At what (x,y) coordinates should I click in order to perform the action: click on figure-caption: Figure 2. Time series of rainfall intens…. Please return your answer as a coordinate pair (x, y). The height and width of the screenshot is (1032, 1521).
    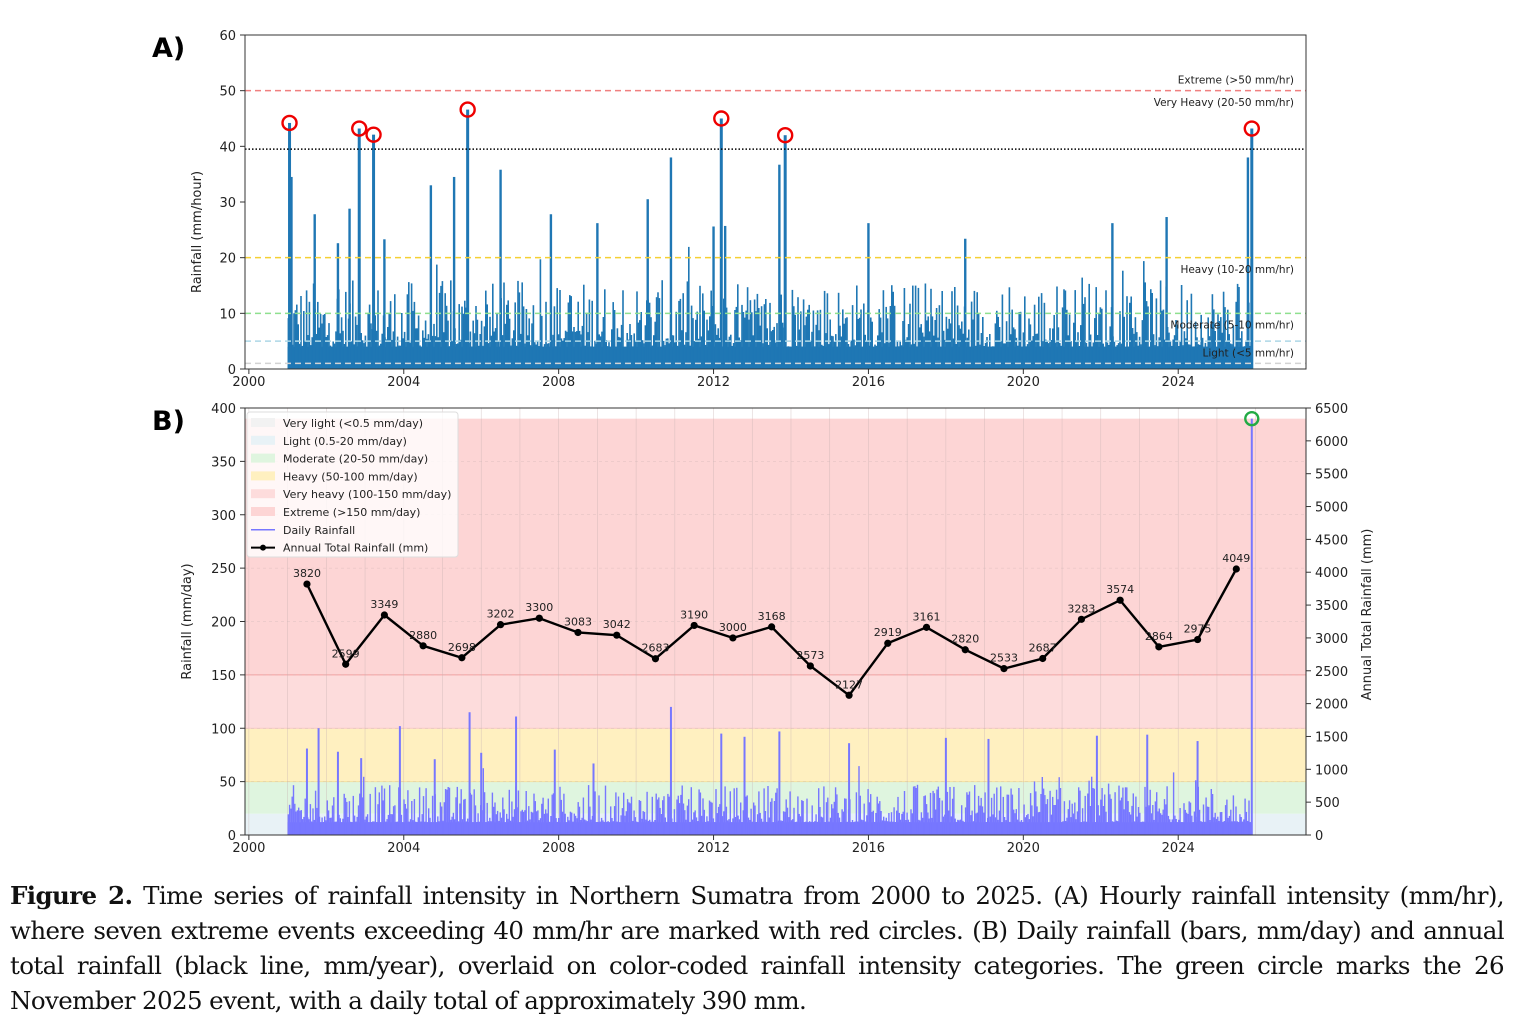
    Looking at the image, I should click on (757, 948).